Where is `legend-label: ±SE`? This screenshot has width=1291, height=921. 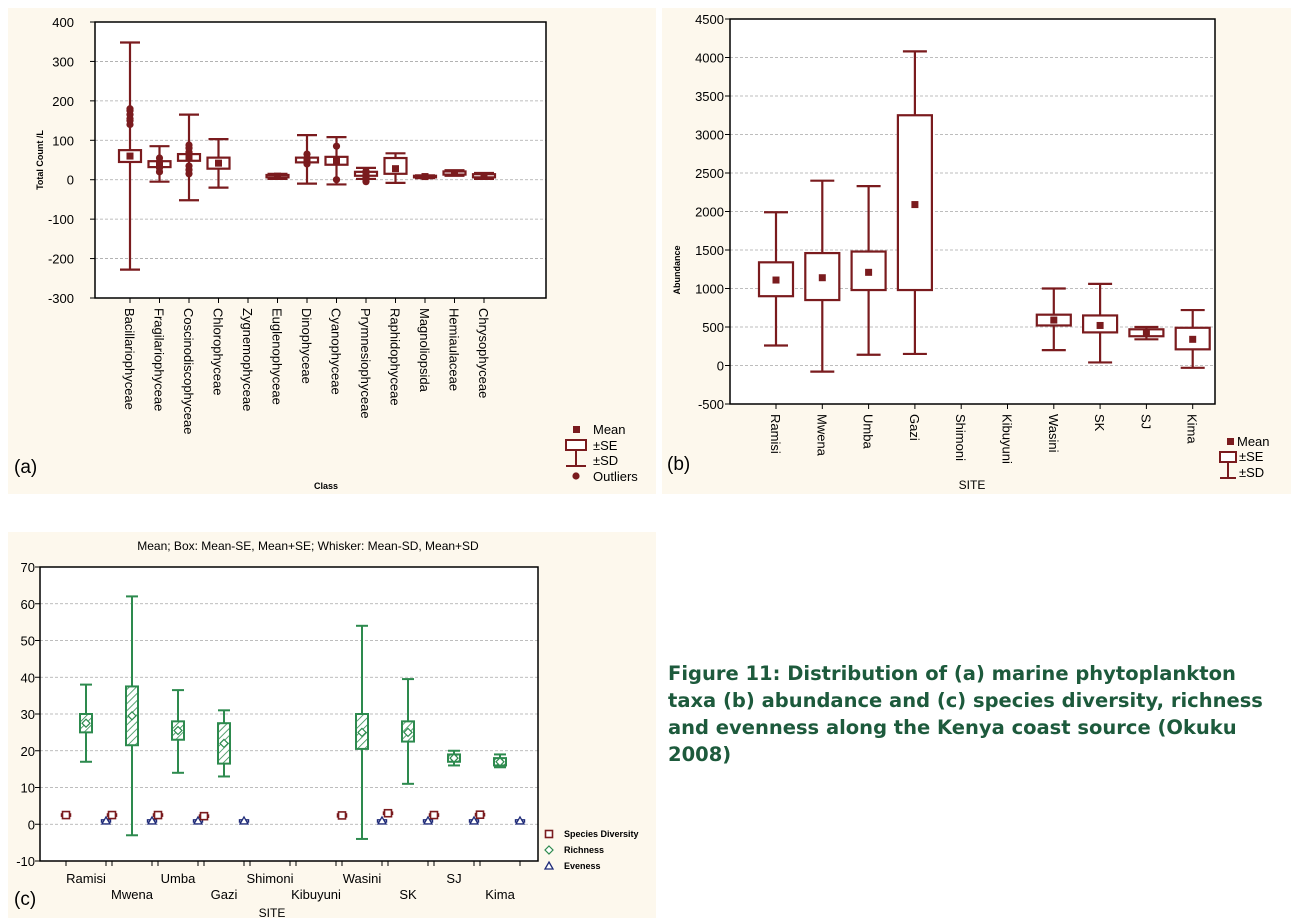 legend-label: ±SE is located at coordinates (605, 445).